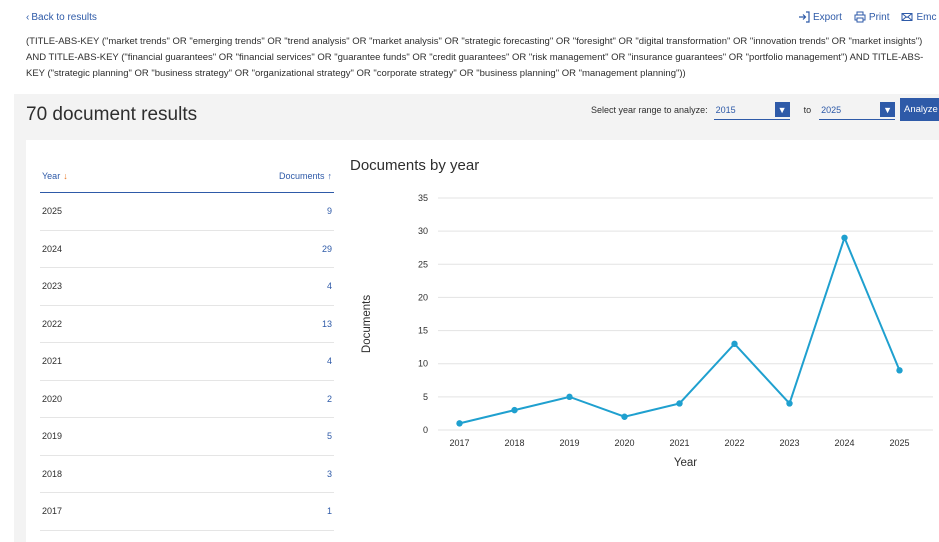  What do you see at coordinates (624, 443) in the screenshot?
I see `x-tick-label: 2020` at bounding box center [624, 443].